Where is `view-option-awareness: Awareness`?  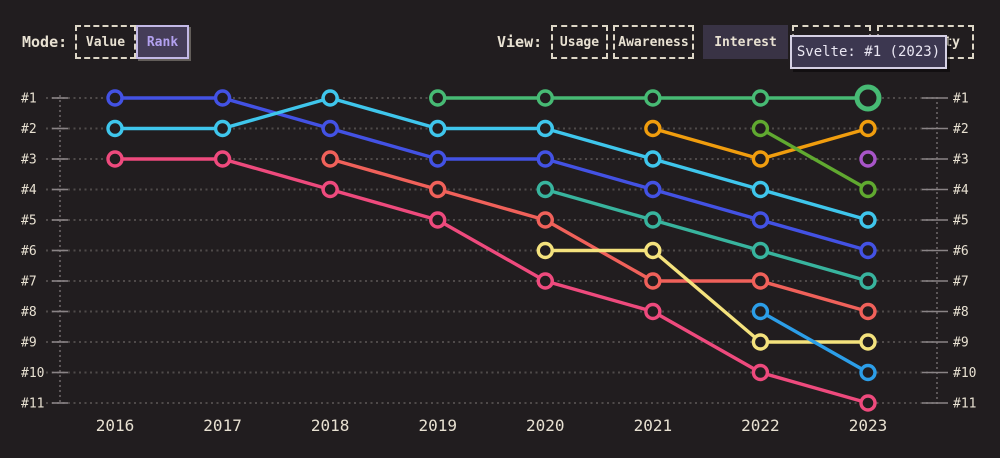 view-option-awareness: Awareness is located at coordinates (653, 42).